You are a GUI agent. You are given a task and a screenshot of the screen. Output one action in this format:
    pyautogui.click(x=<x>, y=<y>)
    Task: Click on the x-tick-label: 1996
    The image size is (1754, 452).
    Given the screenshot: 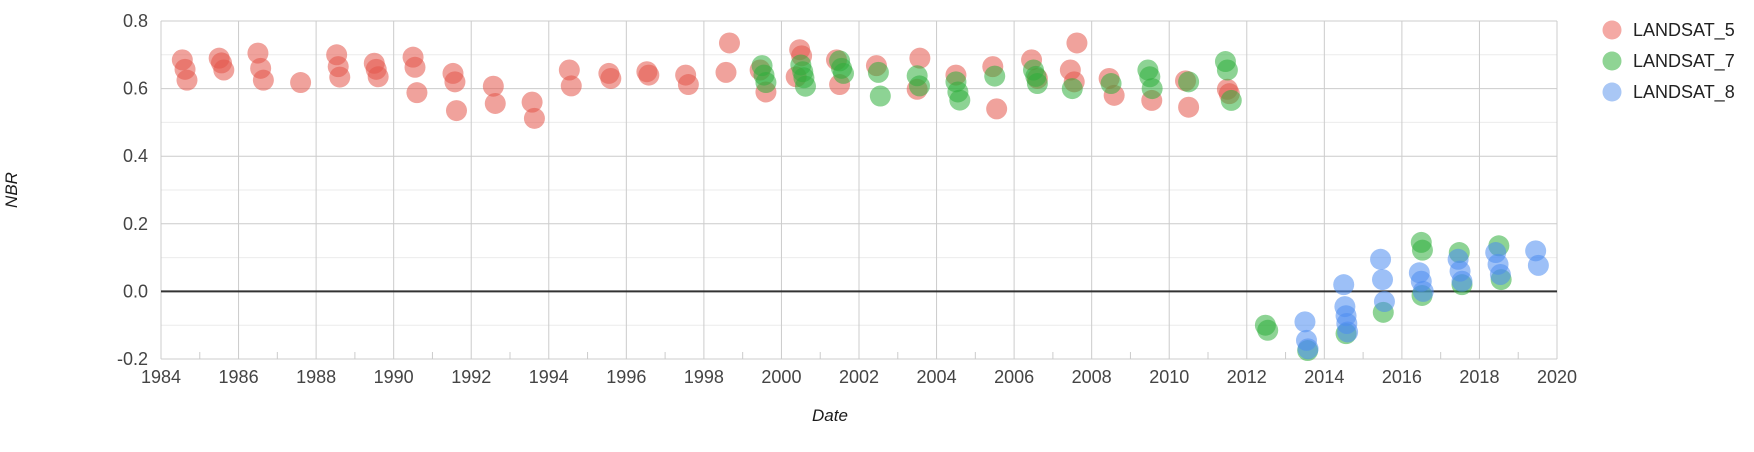 What is the action you would take?
    pyautogui.click(x=626, y=377)
    